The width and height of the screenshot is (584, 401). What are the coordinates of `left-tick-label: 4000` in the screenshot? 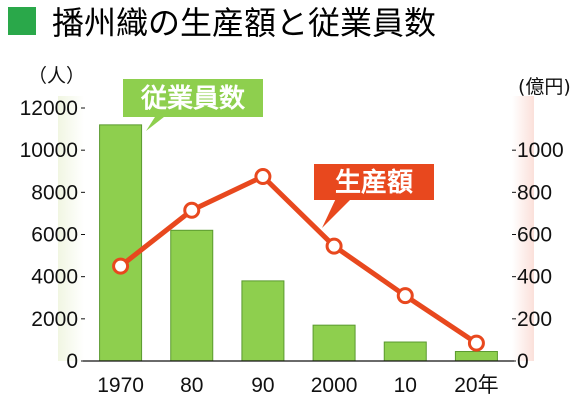 It's located at (54, 277).